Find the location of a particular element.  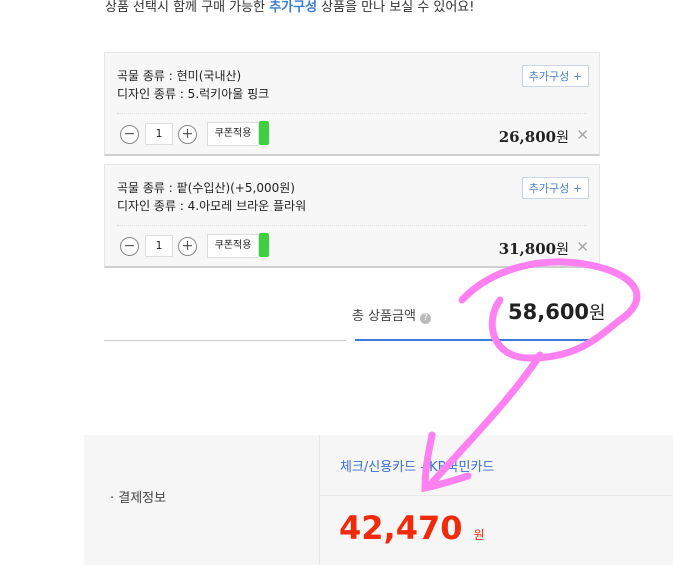

payment-label: · 결제정보 is located at coordinates (138, 498).